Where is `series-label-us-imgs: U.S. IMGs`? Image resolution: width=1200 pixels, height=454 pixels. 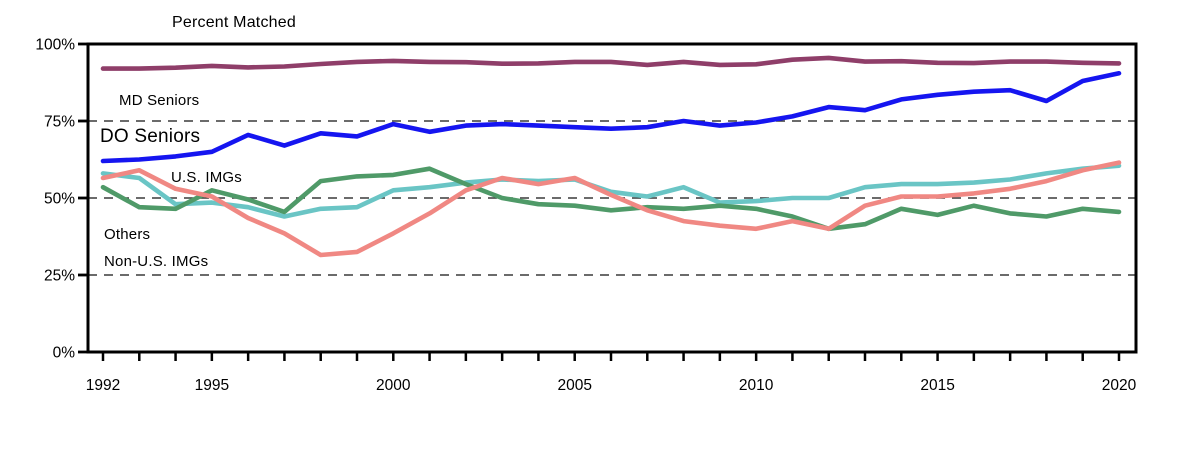 series-label-us-imgs: U.S. IMGs is located at coordinates (206, 177).